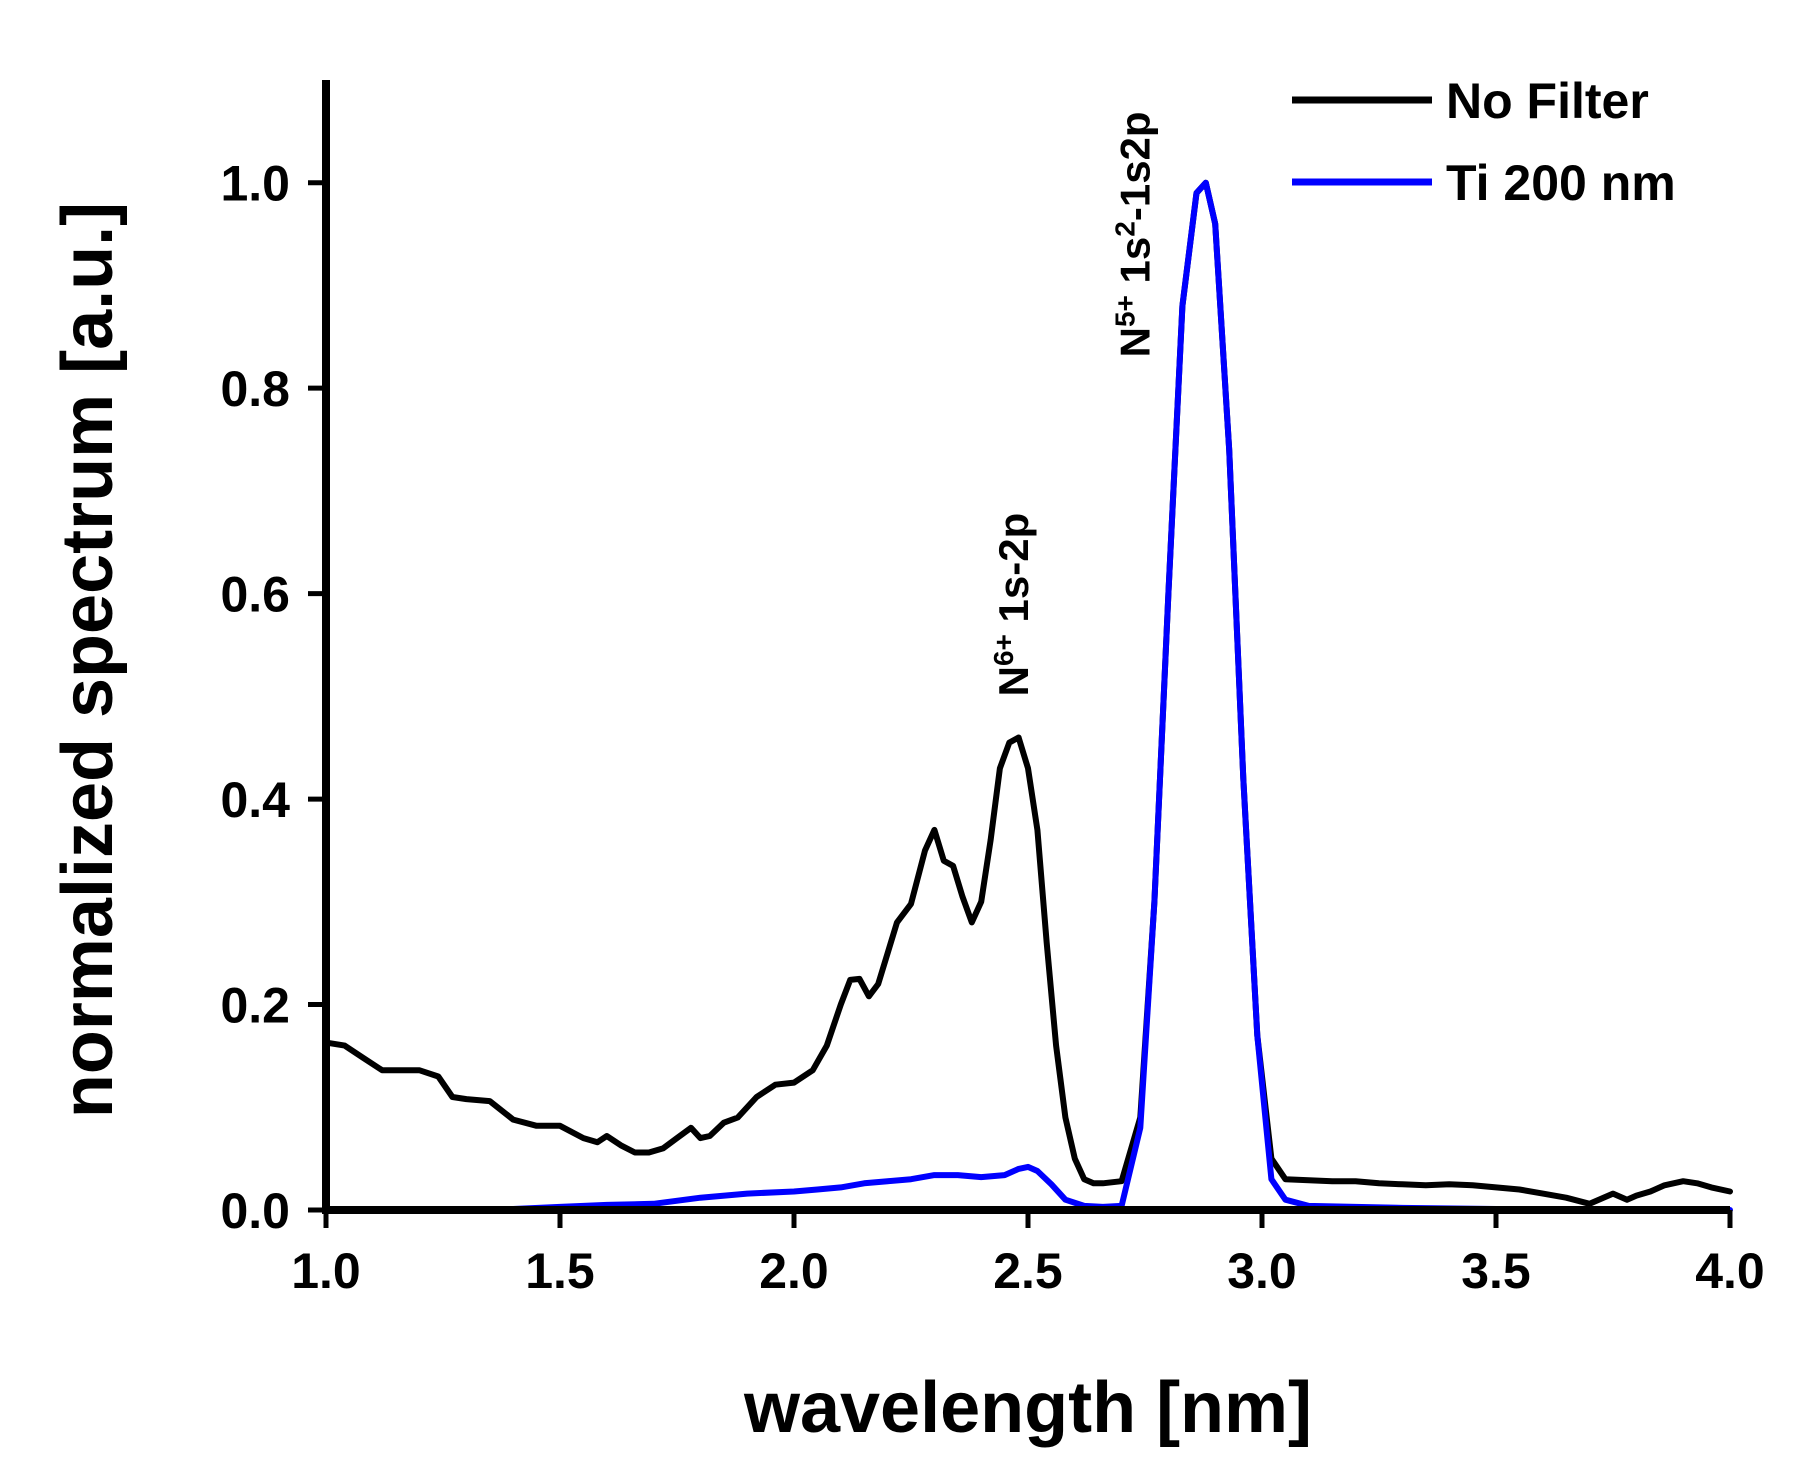  Describe the element at coordinates (1730, 1271) in the screenshot. I see `x-tick-label: 4.0` at that location.